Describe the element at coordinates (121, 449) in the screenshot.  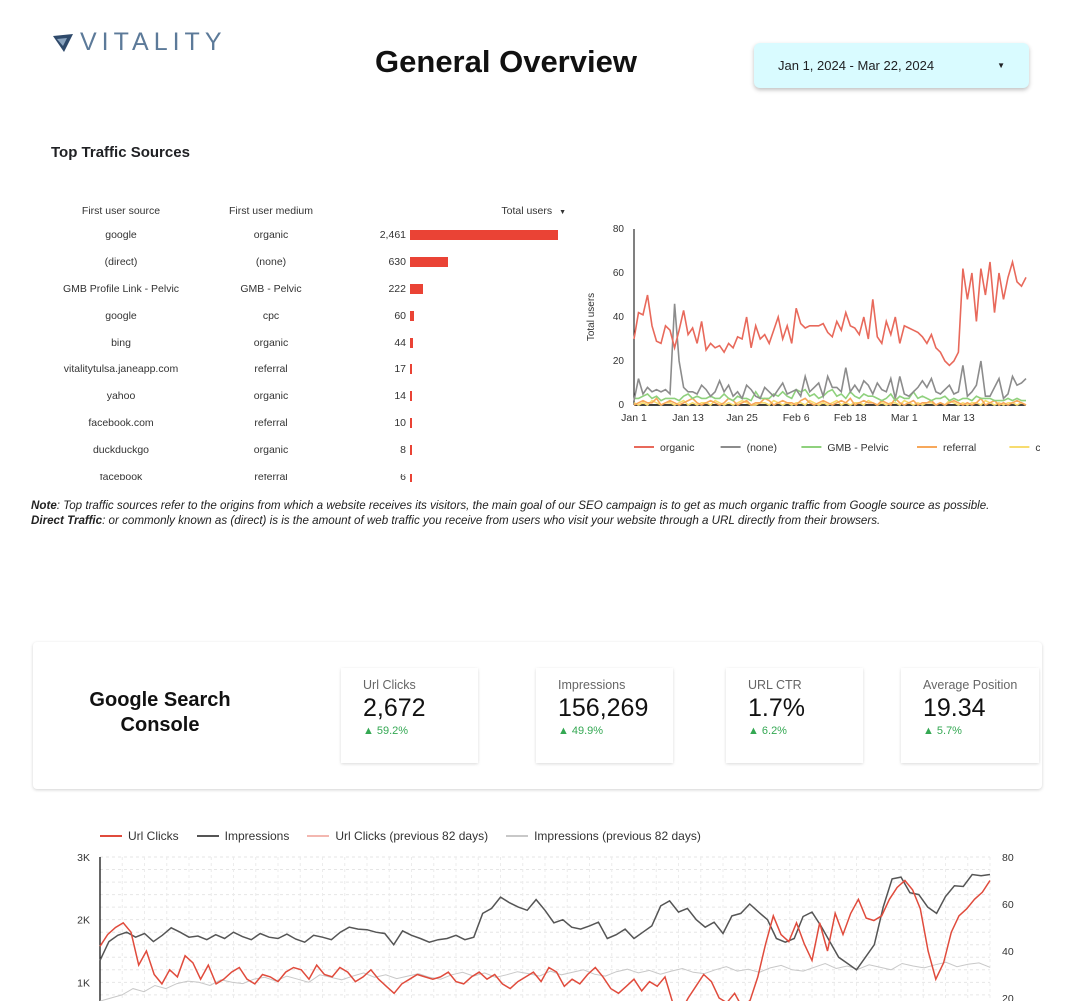
I see `source-cell: duckduckgo` at that location.